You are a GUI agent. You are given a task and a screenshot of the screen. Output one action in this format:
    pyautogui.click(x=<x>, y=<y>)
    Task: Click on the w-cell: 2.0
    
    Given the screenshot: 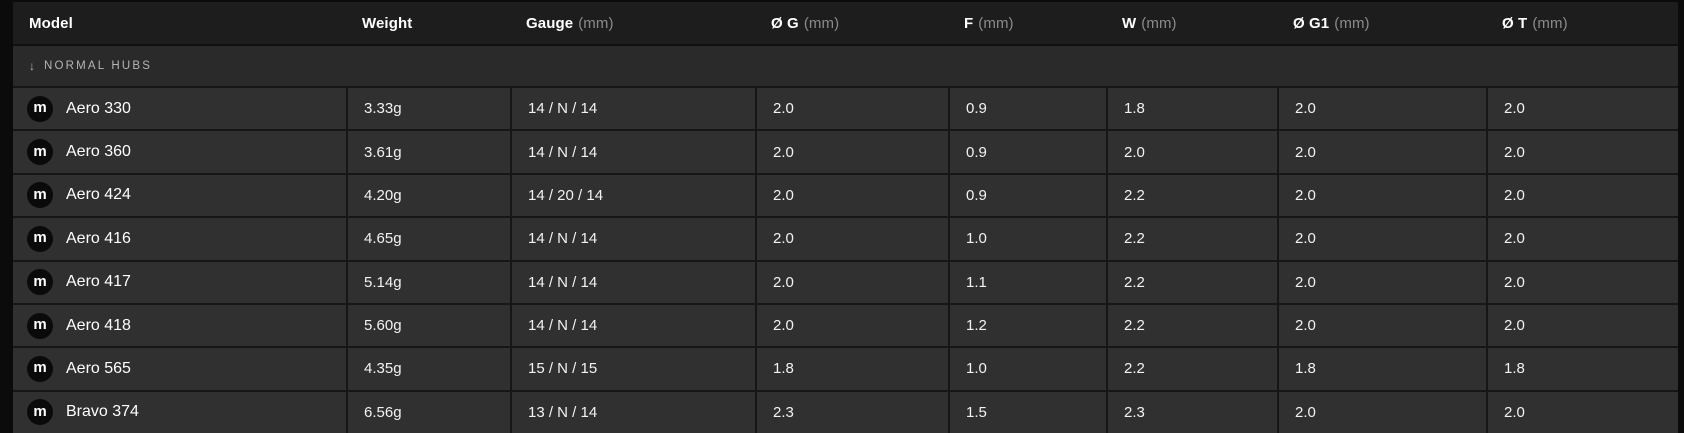 What is the action you would take?
    pyautogui.click(x=1191, y=152)
    